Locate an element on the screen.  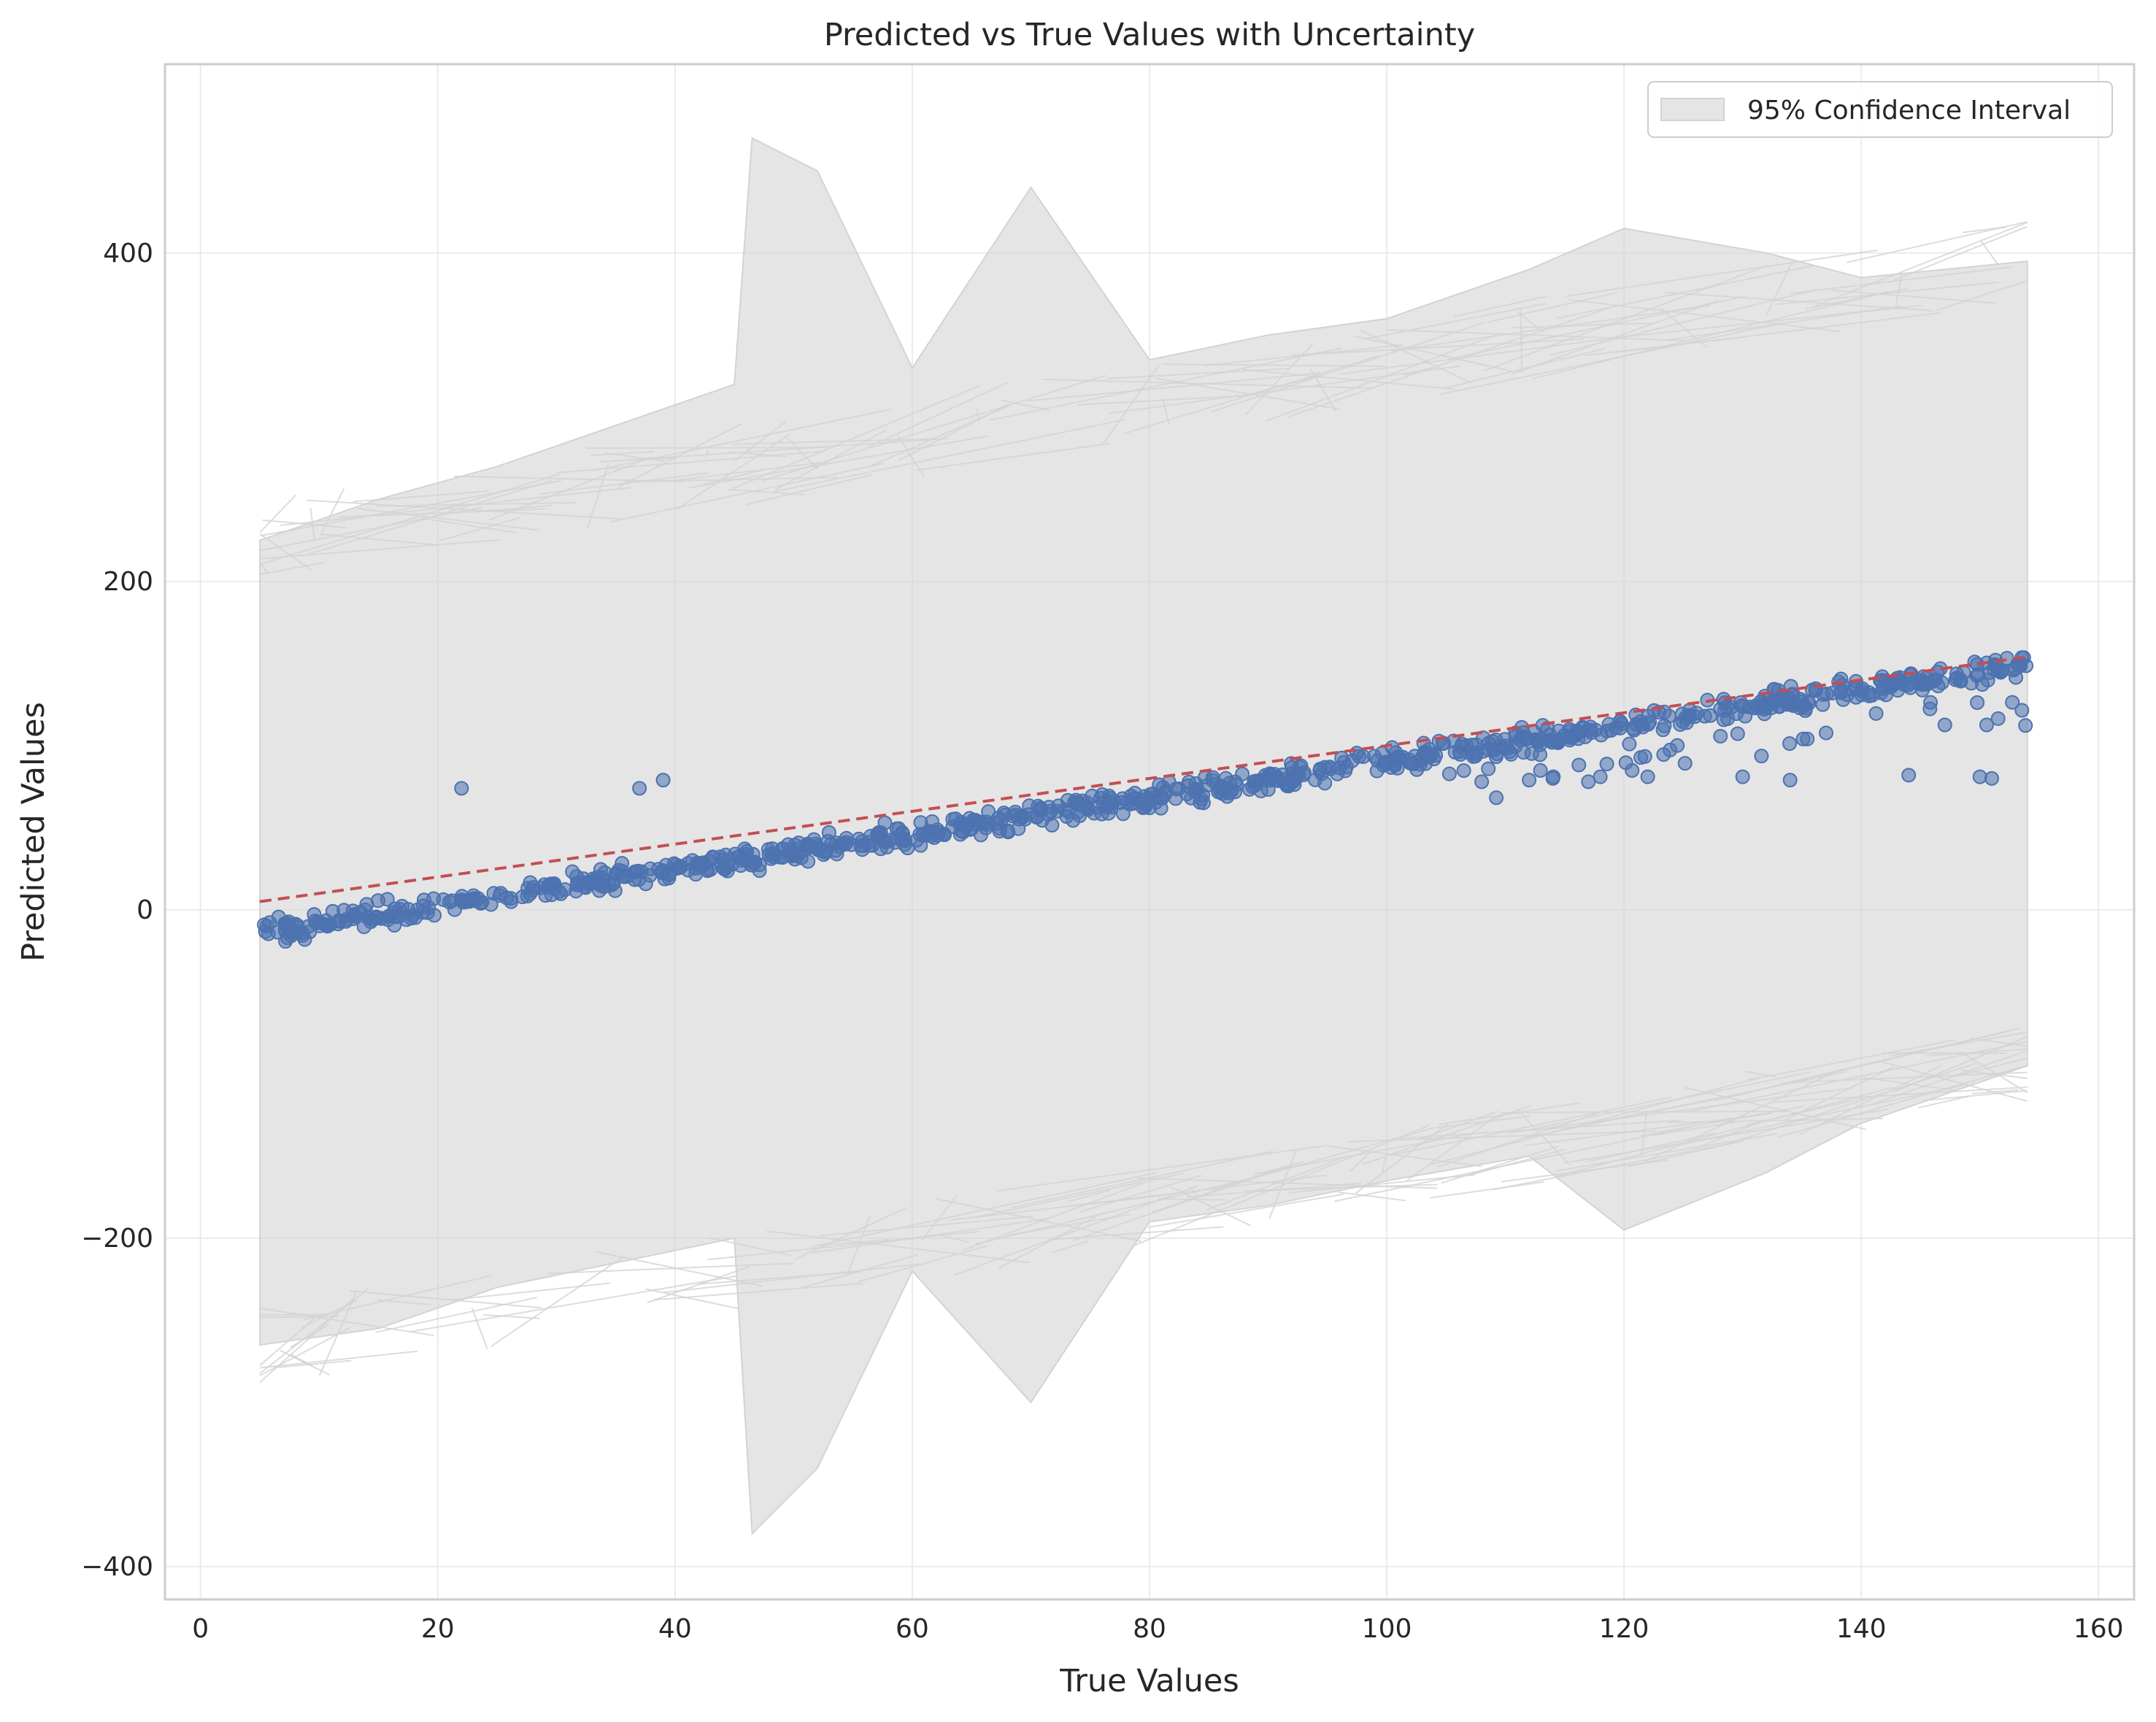
x-tick-label: 100 is located at coordinates (1387, 1629).